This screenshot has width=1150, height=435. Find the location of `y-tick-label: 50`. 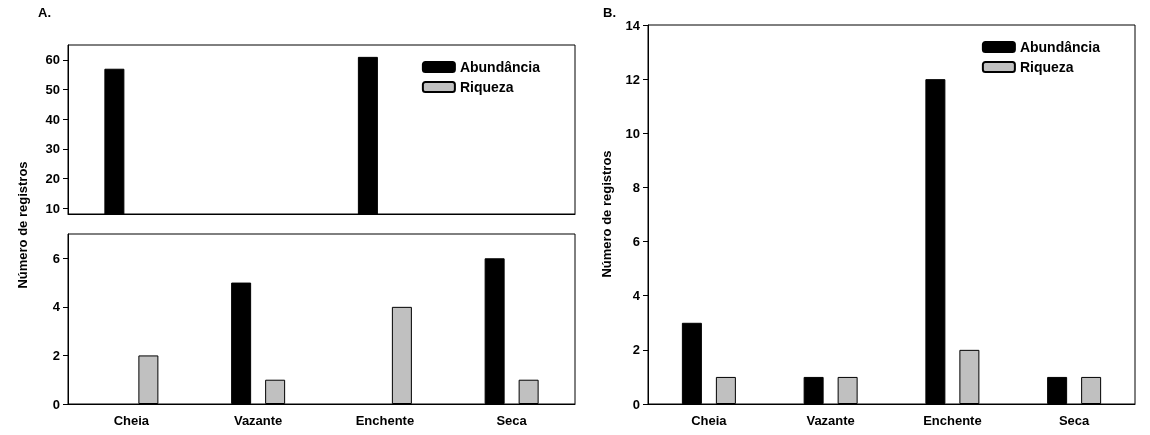

y-tick-label: 50 is located at coordinates (52, 89).